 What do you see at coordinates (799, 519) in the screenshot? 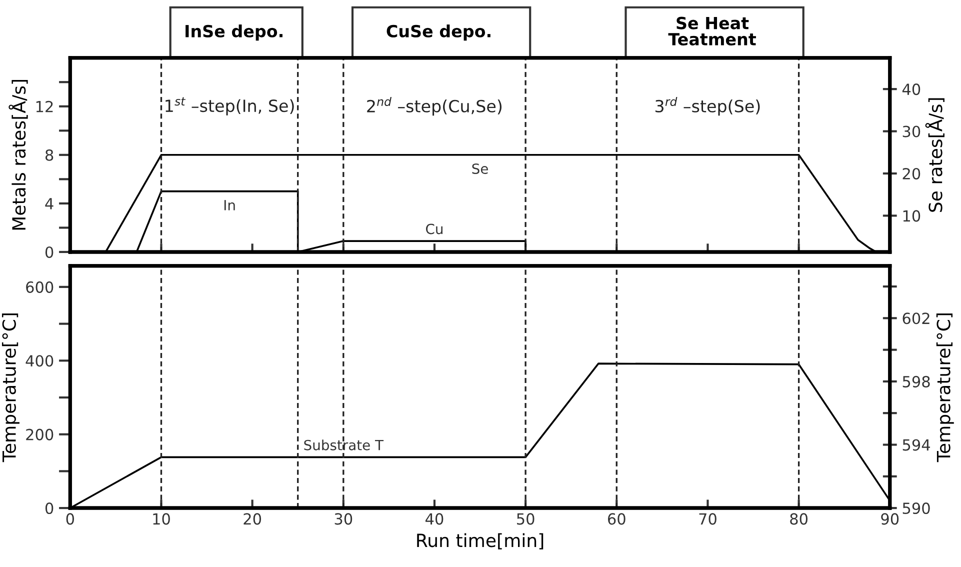
I see `x-tick-label: 80` at bounding box center [799, 519].